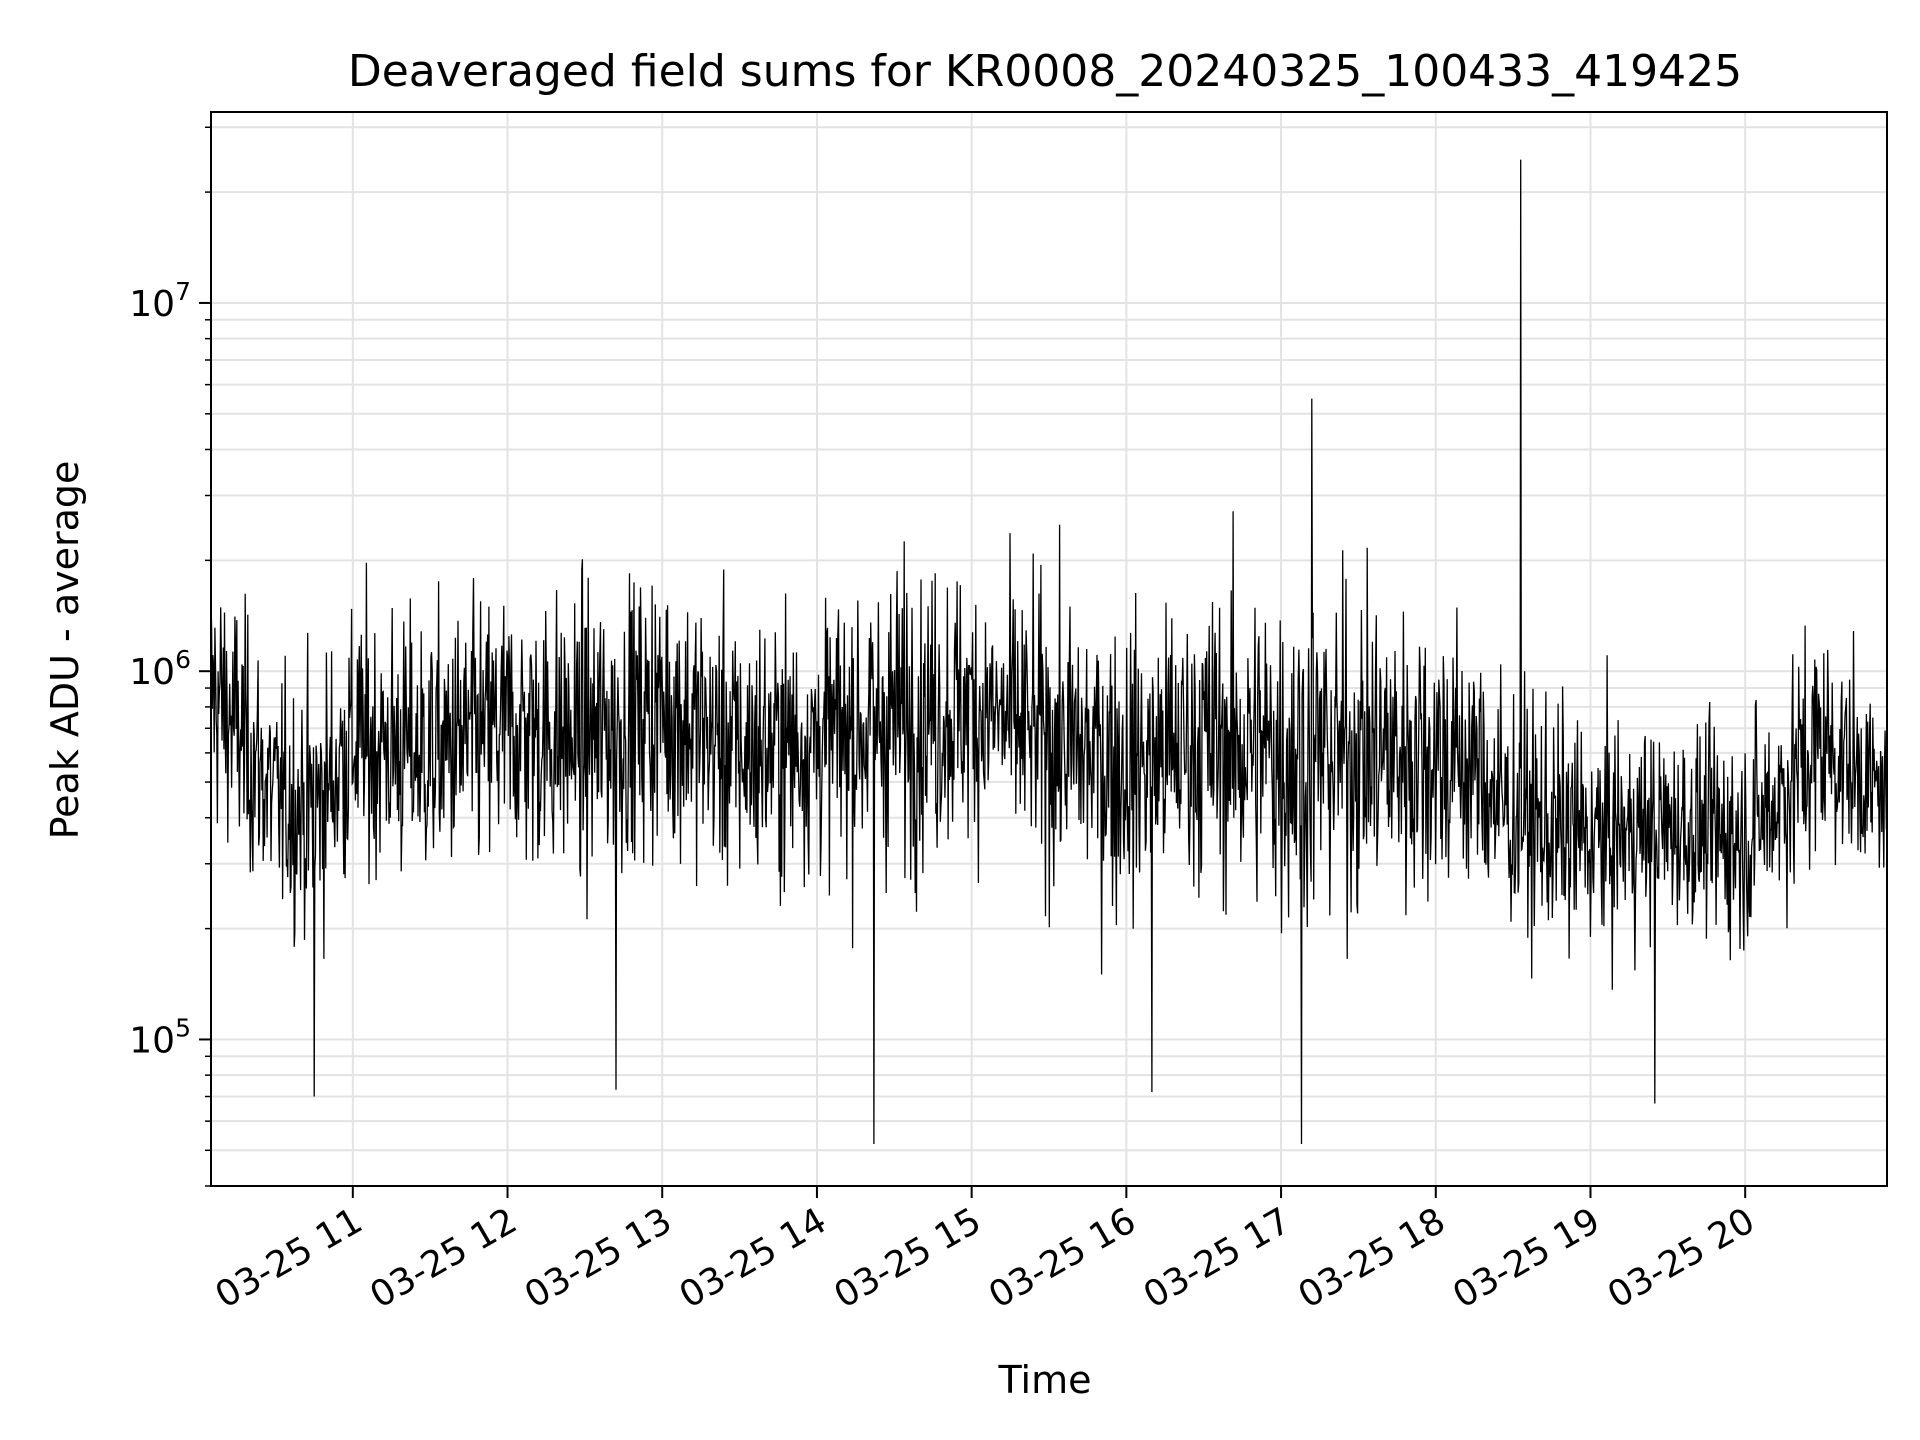  I want to click on y-ticks: 10⁵ 10⁶ 10⁷, so click(170, 656).